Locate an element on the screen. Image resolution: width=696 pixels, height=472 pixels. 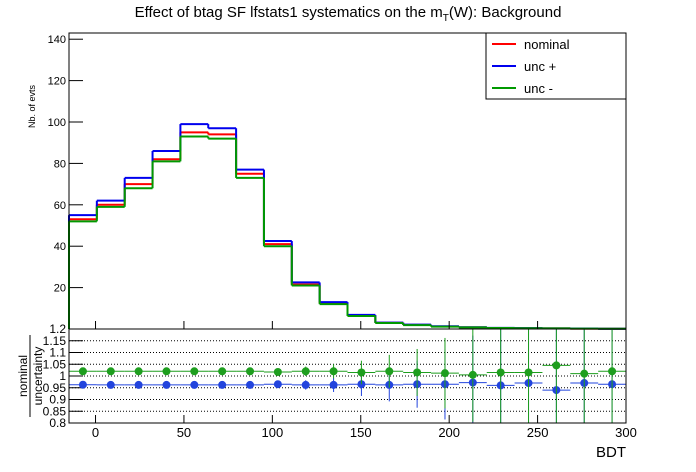
title-subscript: T is located at coordinates (446, 18).